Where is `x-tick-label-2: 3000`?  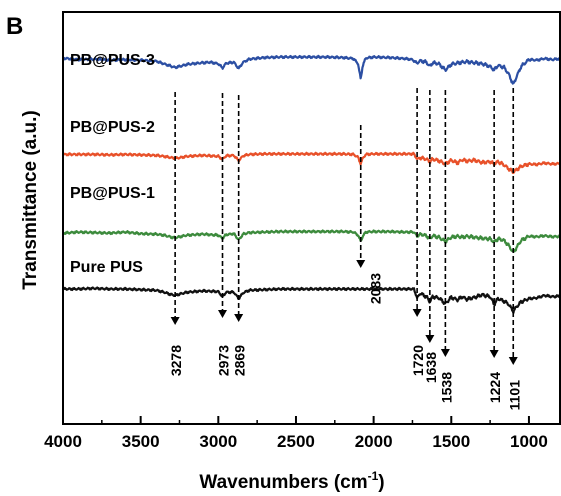 x-tick-label-2: 3000 is located at coordinates (218, 441).